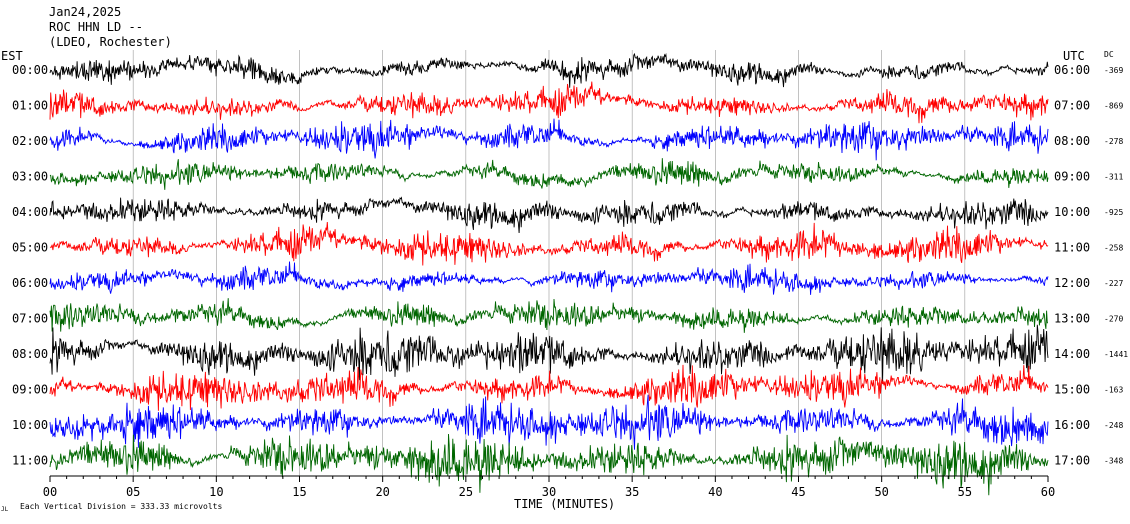 The height and width of the screenshot is (524, 1130). I want to click on header-station: ROC HHN LD --, so click(96, 27).